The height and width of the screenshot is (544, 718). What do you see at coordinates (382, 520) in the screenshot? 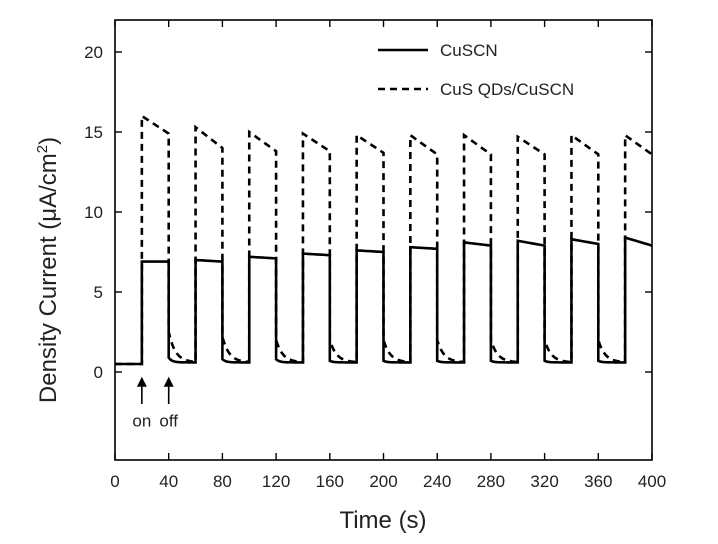
I see `x-axis-title: Time (s)` at bounding box center [382, 520].